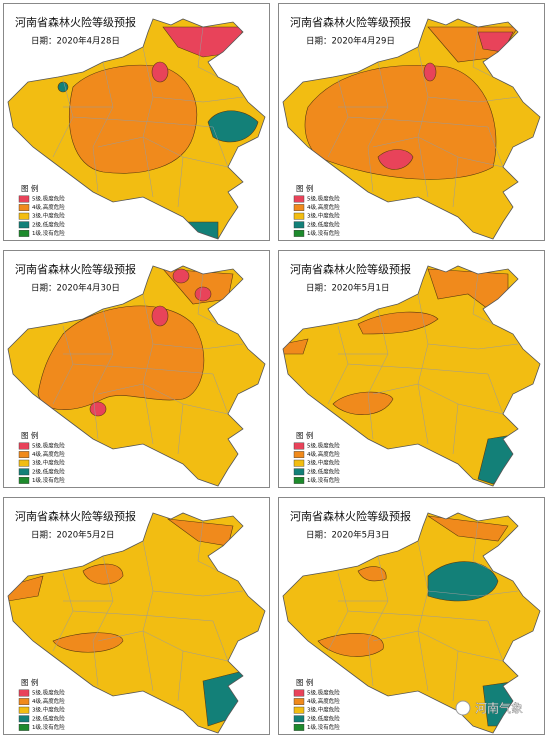 The height and width of the screenshot is (736, 550). I want to click on panel-date: 日期：2020年4月28日, so click(75, 41).